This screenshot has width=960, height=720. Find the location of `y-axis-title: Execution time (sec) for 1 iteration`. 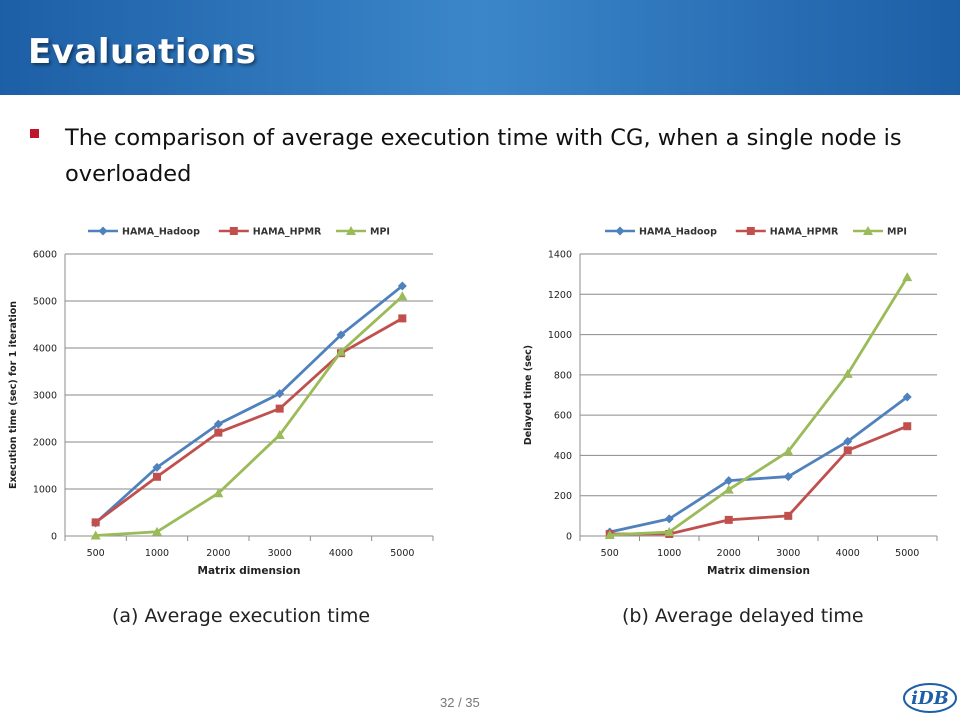

y-axis-title: Execution time (sec) for 1 iteration is located at coordinates (13, 395).